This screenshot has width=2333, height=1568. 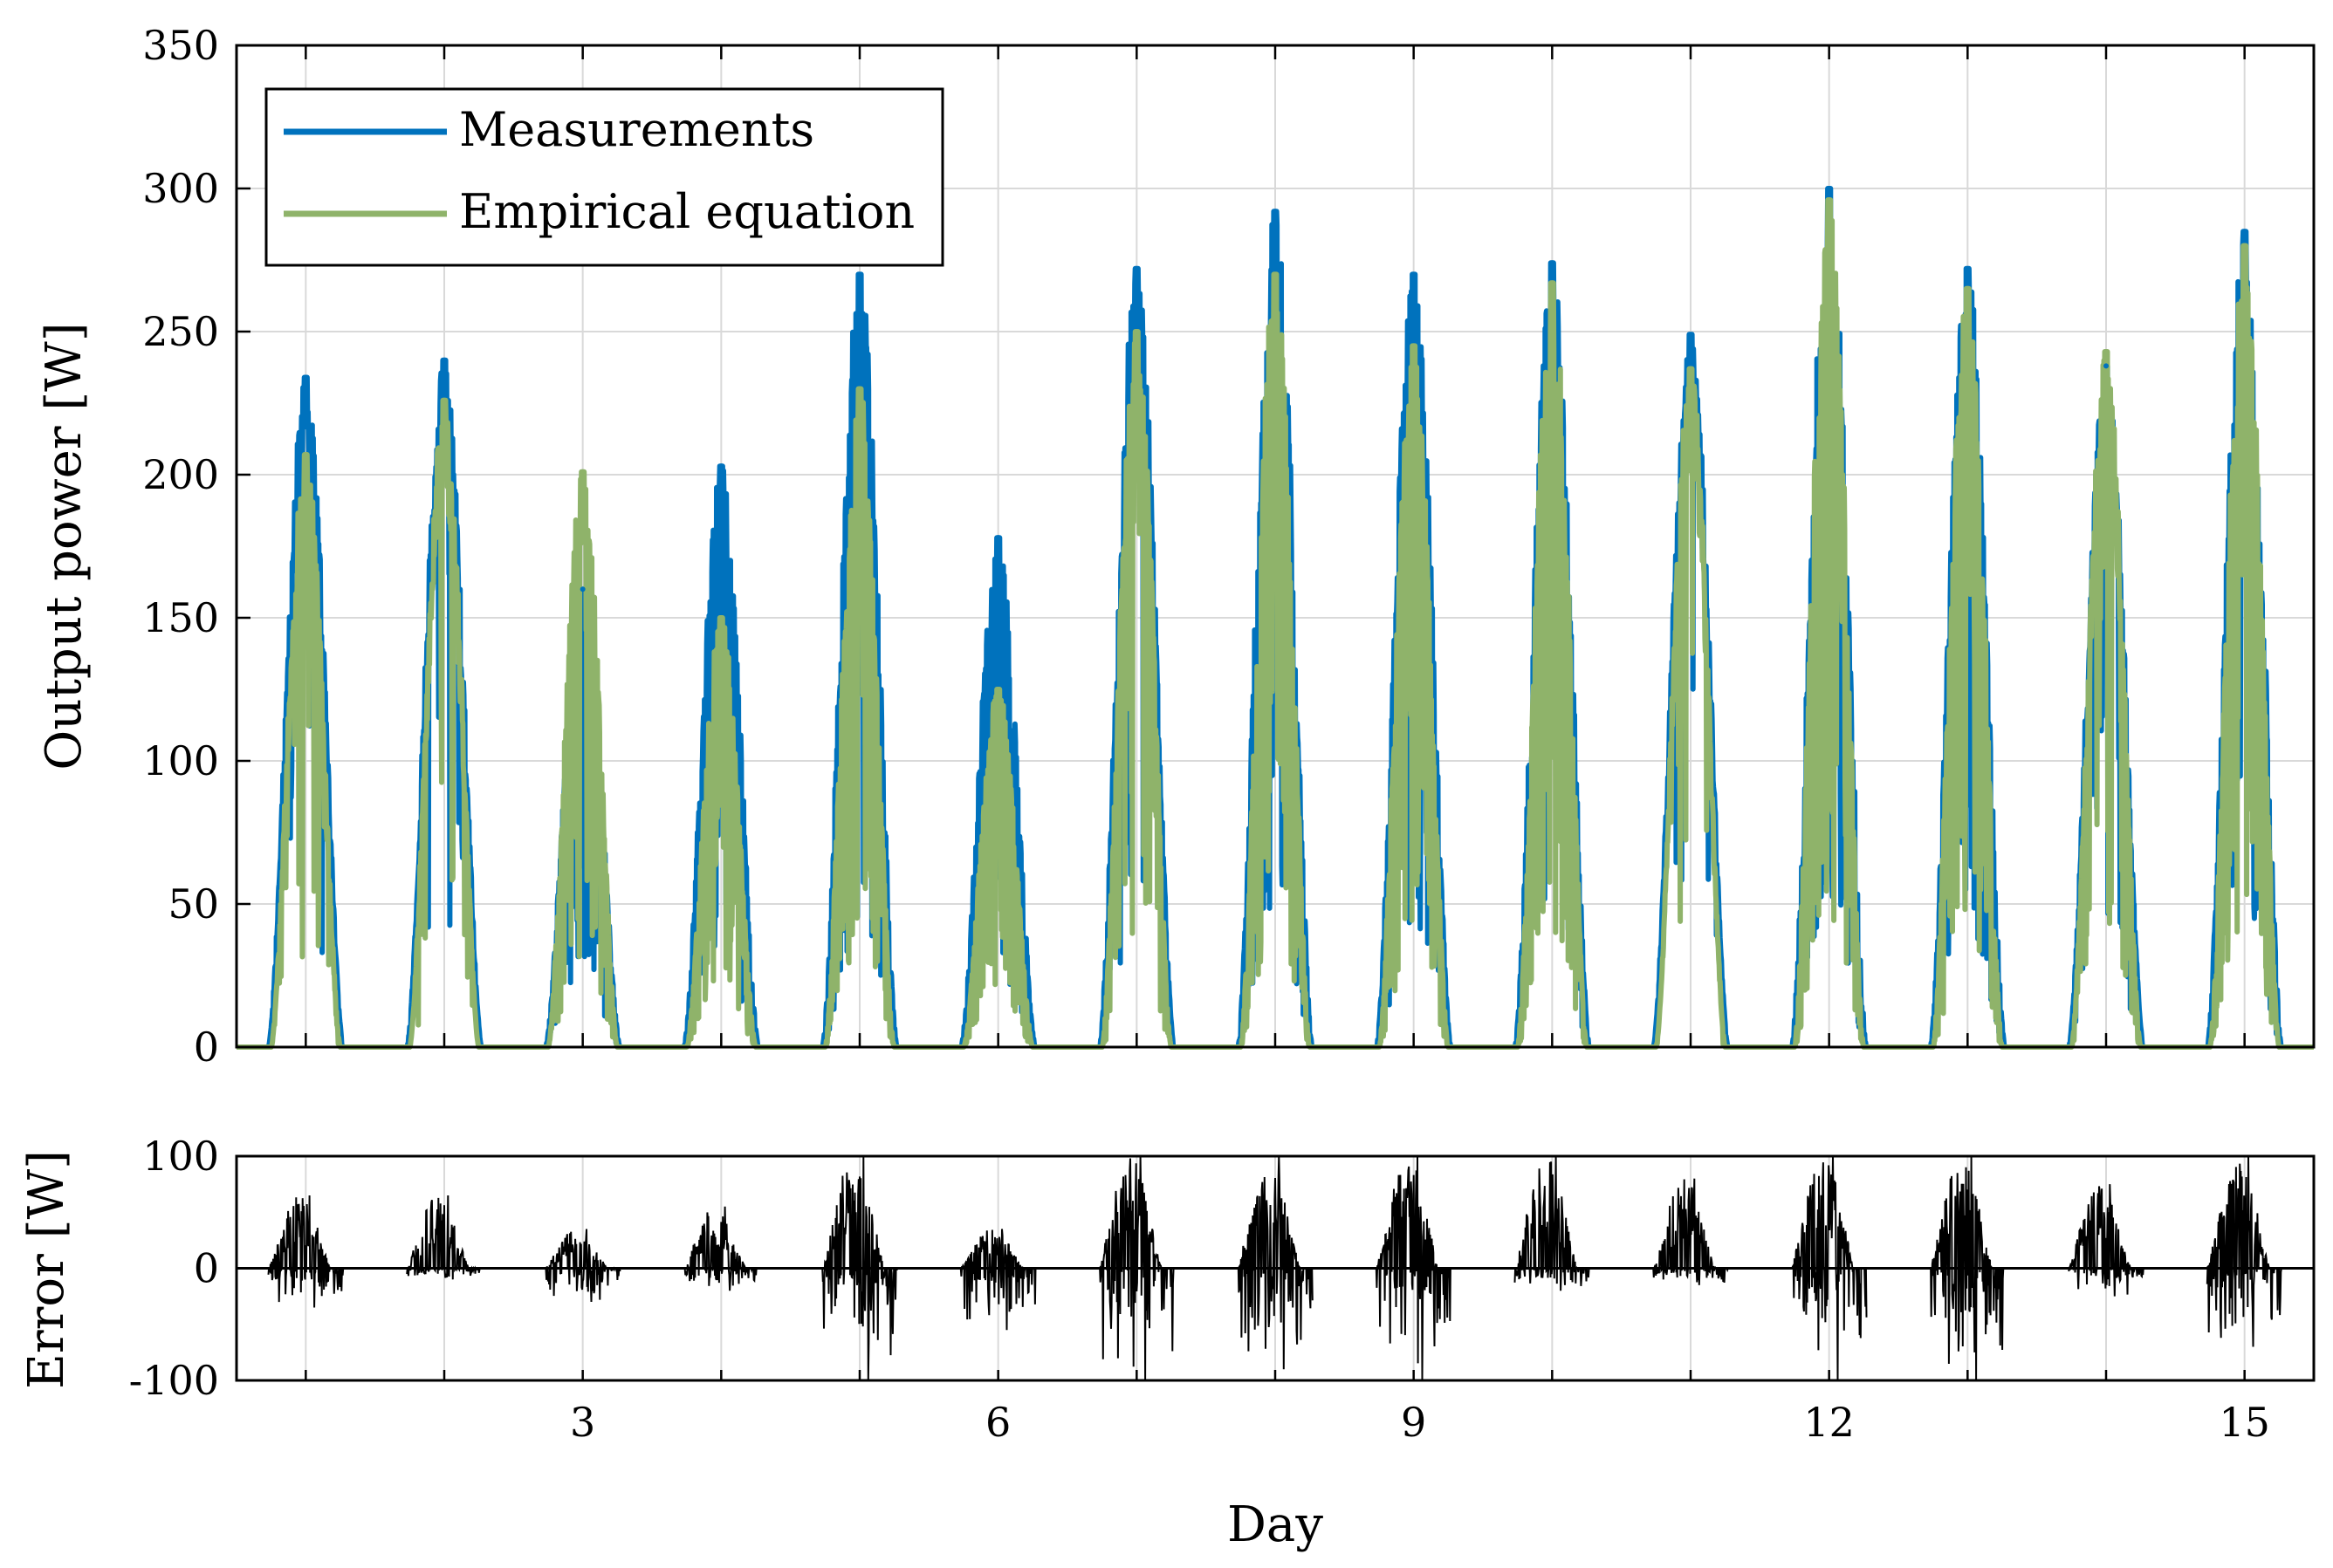 What do you see at coordinates (687, 211) in the screenshot?
I see `legend-label-empirical-equation: Empirical equation` at bounding box center [687, 211].